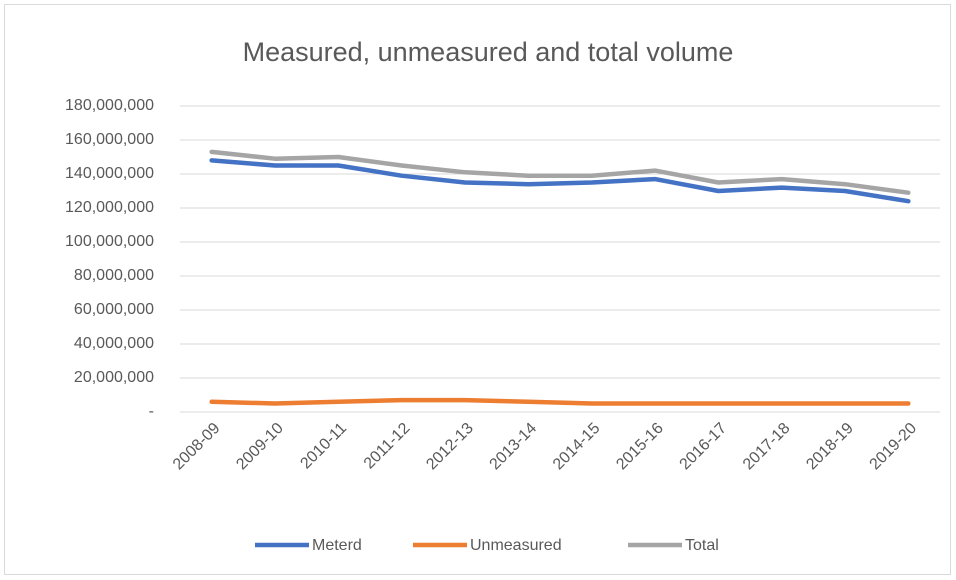 This screenshot has width=956, height=580. I want to click on y-tick-label: 40,000,000, so click(114, 343).